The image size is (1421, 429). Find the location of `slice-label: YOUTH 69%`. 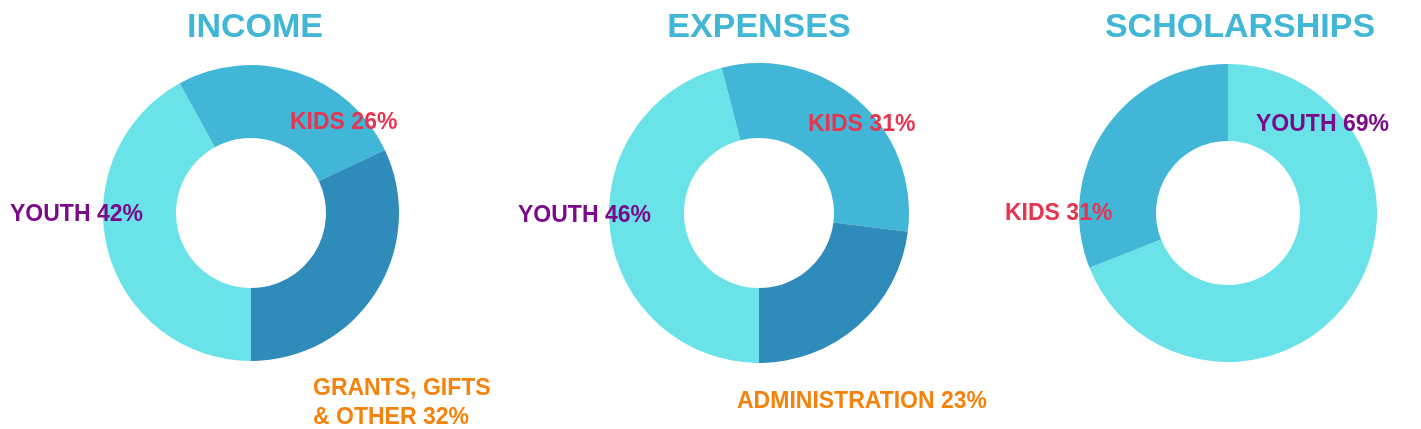

slice-label: YOUTH 69% is located at coordinates (1322, 123).